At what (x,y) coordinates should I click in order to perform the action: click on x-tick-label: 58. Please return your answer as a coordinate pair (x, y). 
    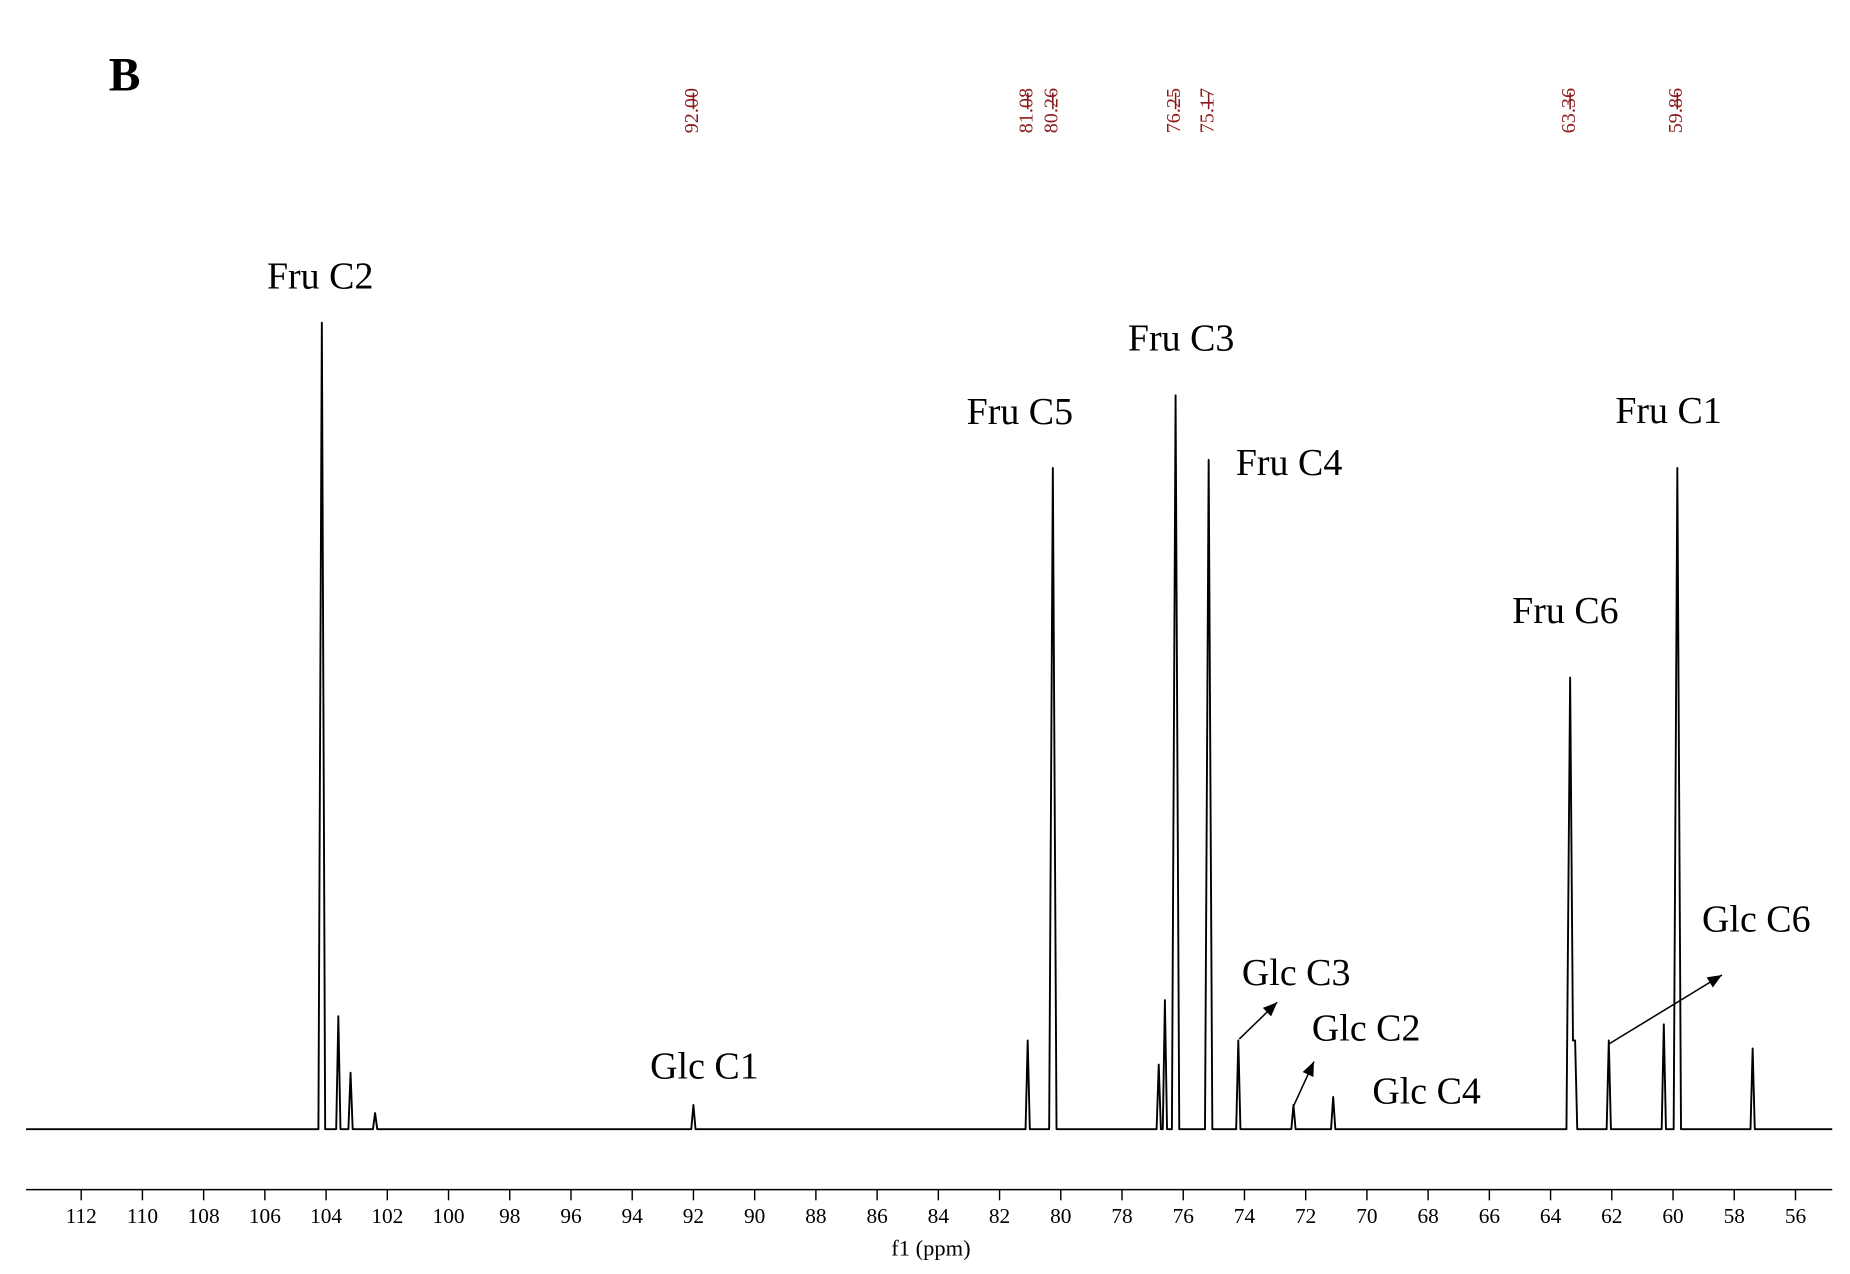
    Looking at the image, I should click on (1734, 1216).